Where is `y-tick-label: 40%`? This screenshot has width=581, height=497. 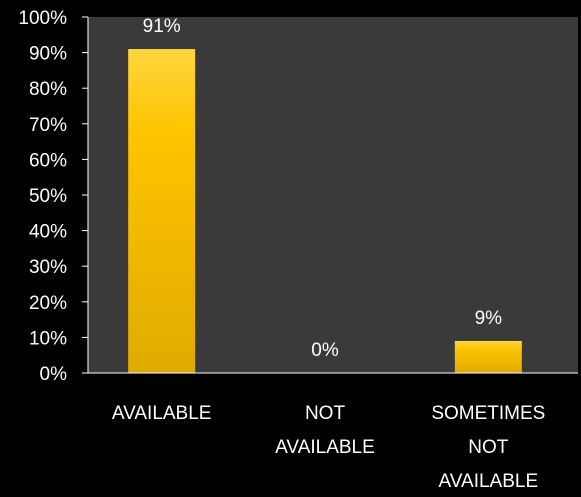 y-tick-label: 40% is located at coordinates (48, 232).